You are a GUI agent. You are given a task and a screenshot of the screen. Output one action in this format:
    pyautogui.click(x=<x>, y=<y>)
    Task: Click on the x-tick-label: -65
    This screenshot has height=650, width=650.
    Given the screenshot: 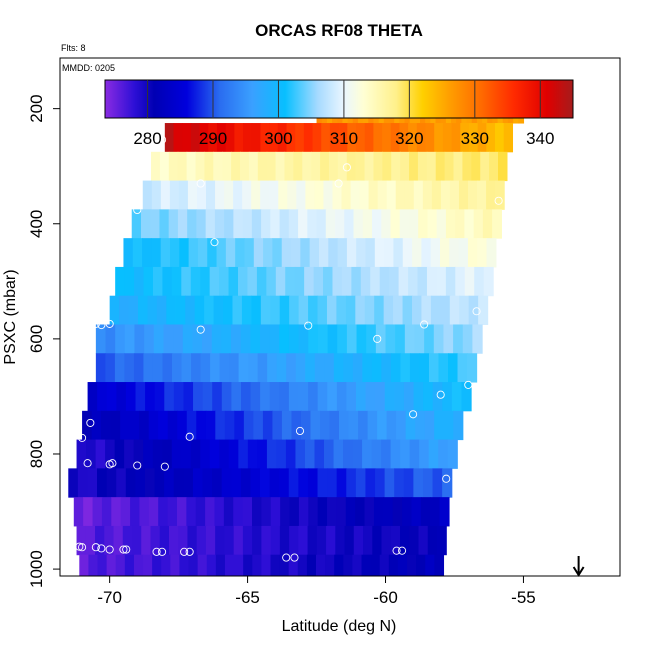 What is the action you would take?
    pyautogui.click(x=247, y=597)
    